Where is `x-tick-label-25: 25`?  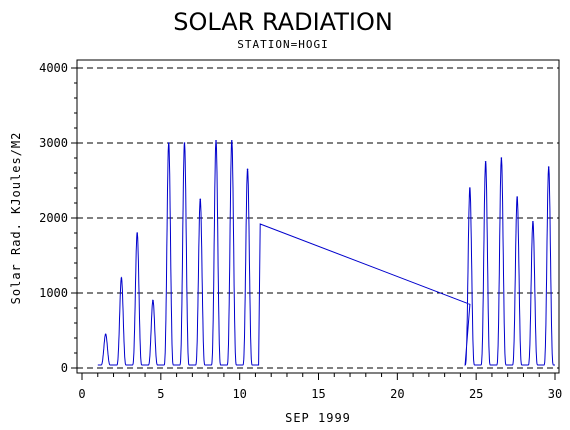
x-tick-label-25: 25 is located at coordinates (476, 394).